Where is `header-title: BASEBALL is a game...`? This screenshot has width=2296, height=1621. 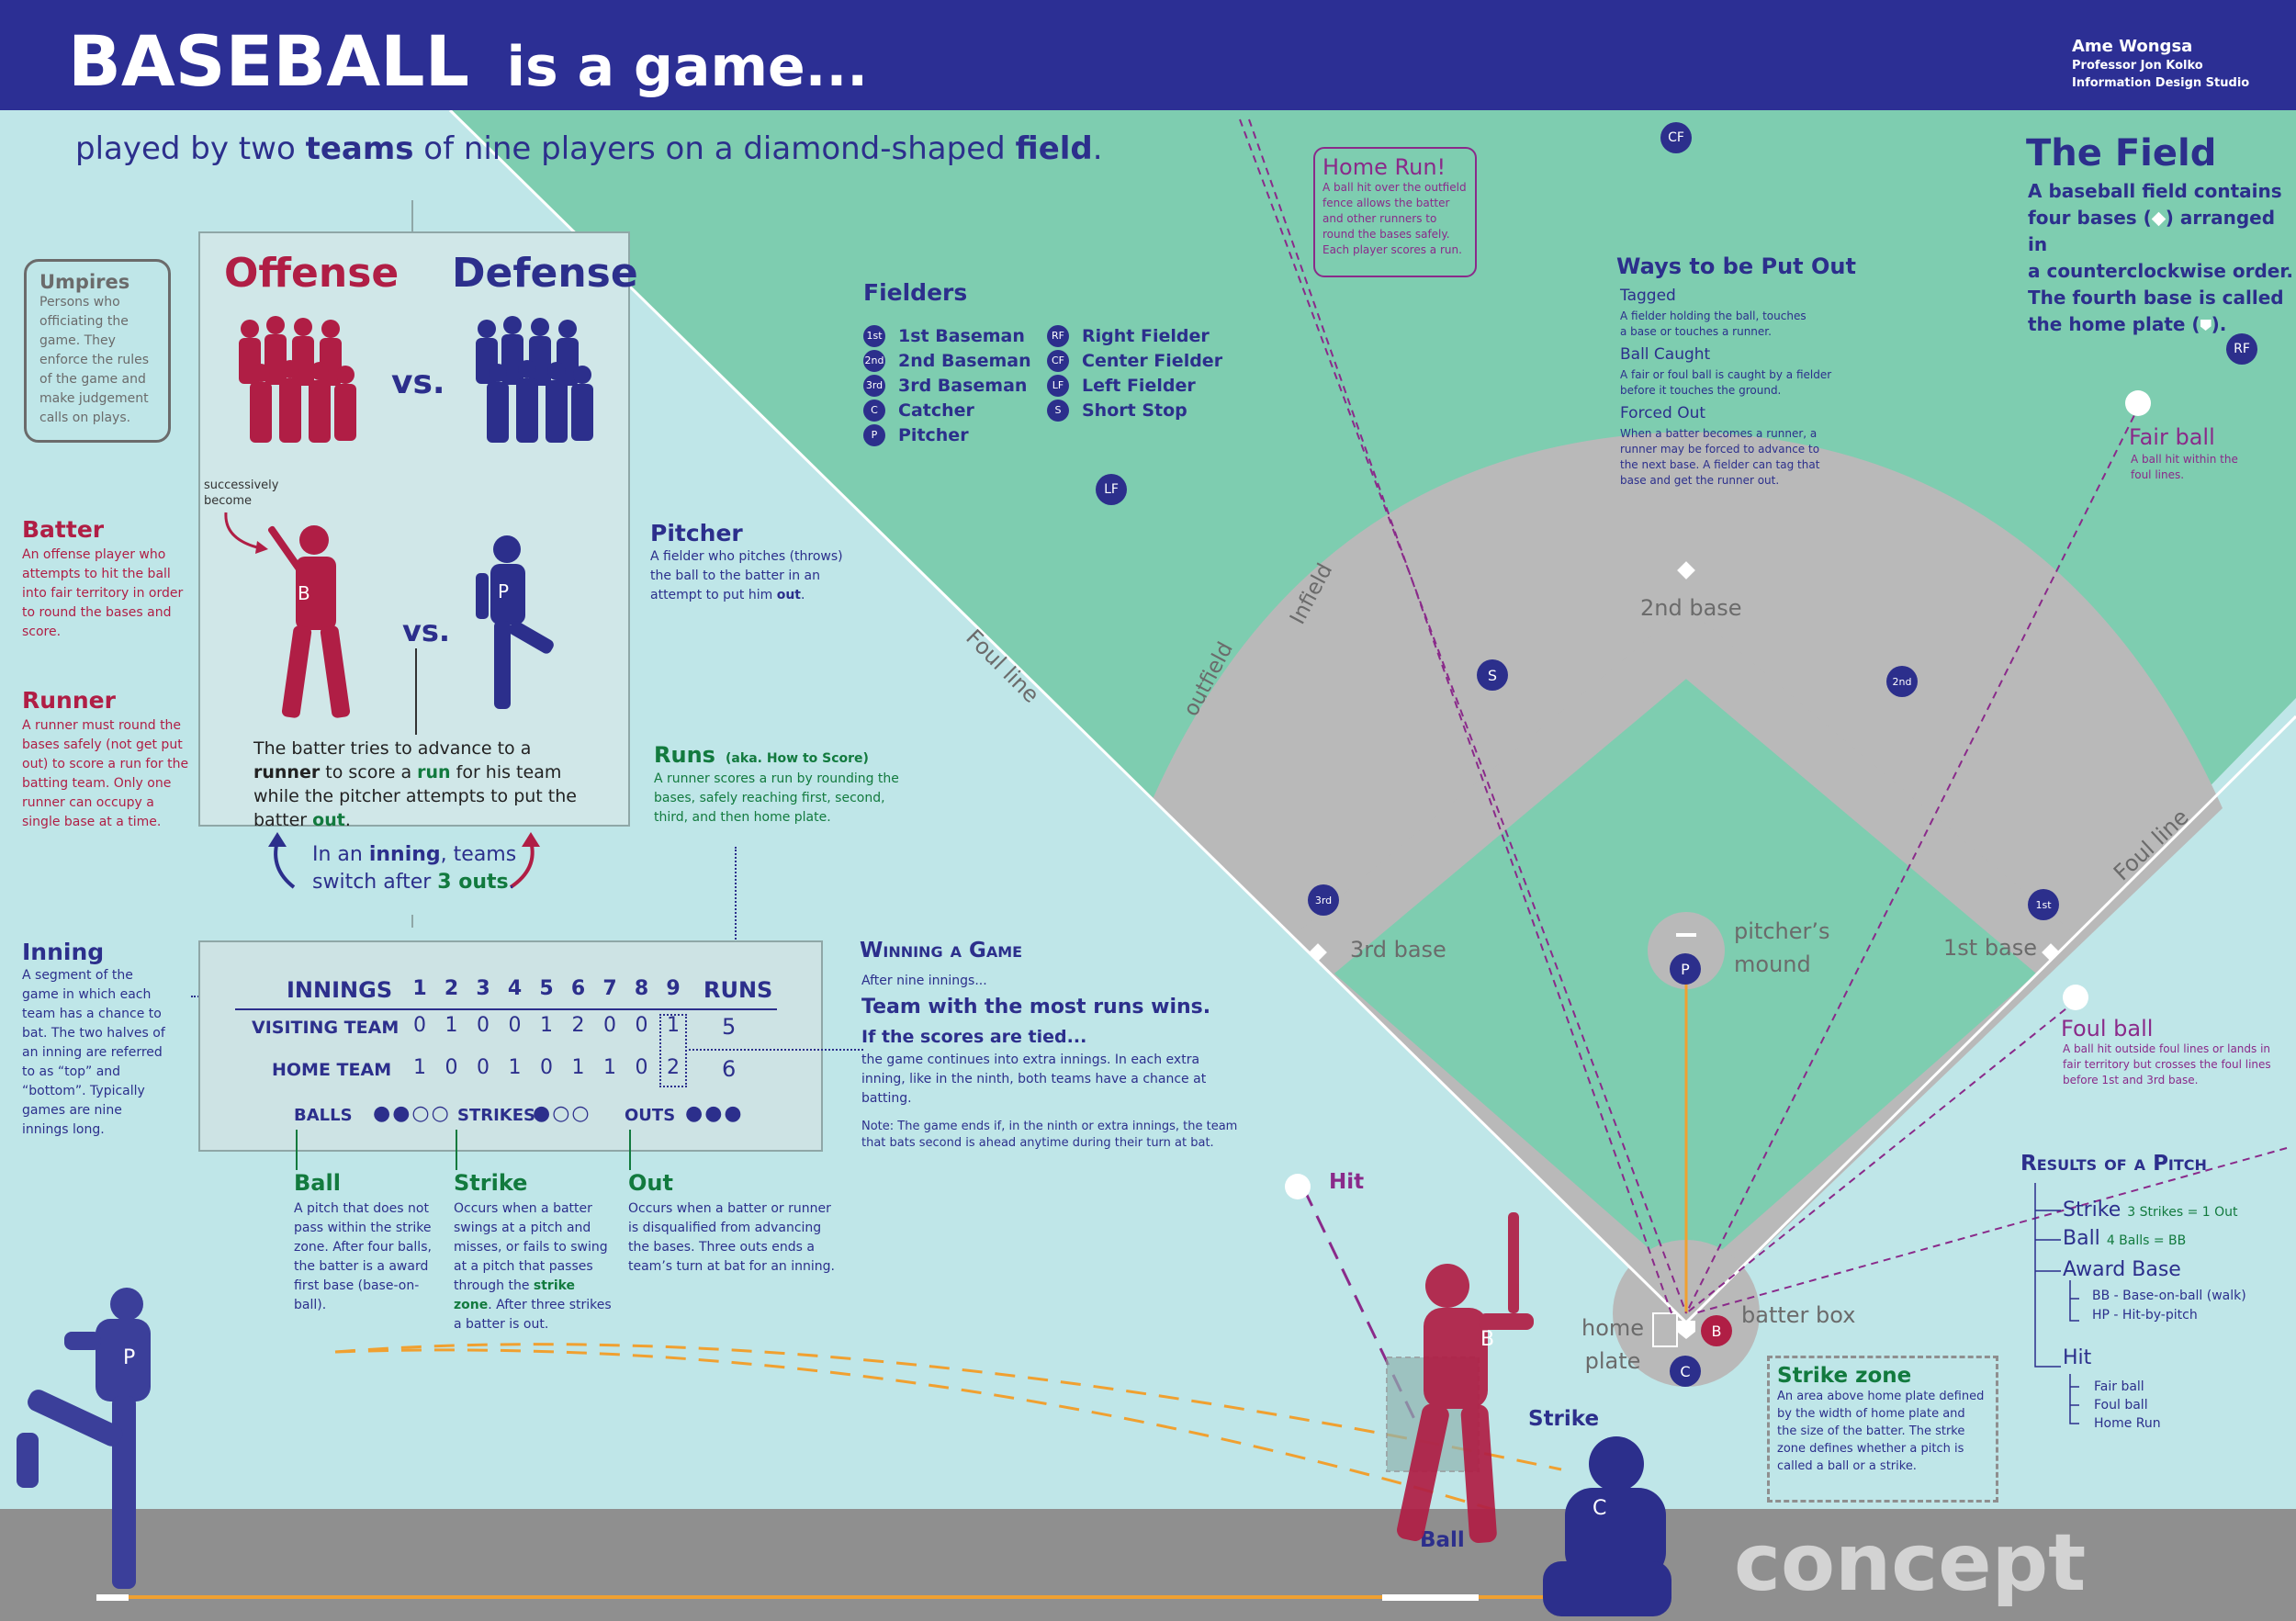
header-title: BASEBALL is a game... is located at coordinates (468, 61).